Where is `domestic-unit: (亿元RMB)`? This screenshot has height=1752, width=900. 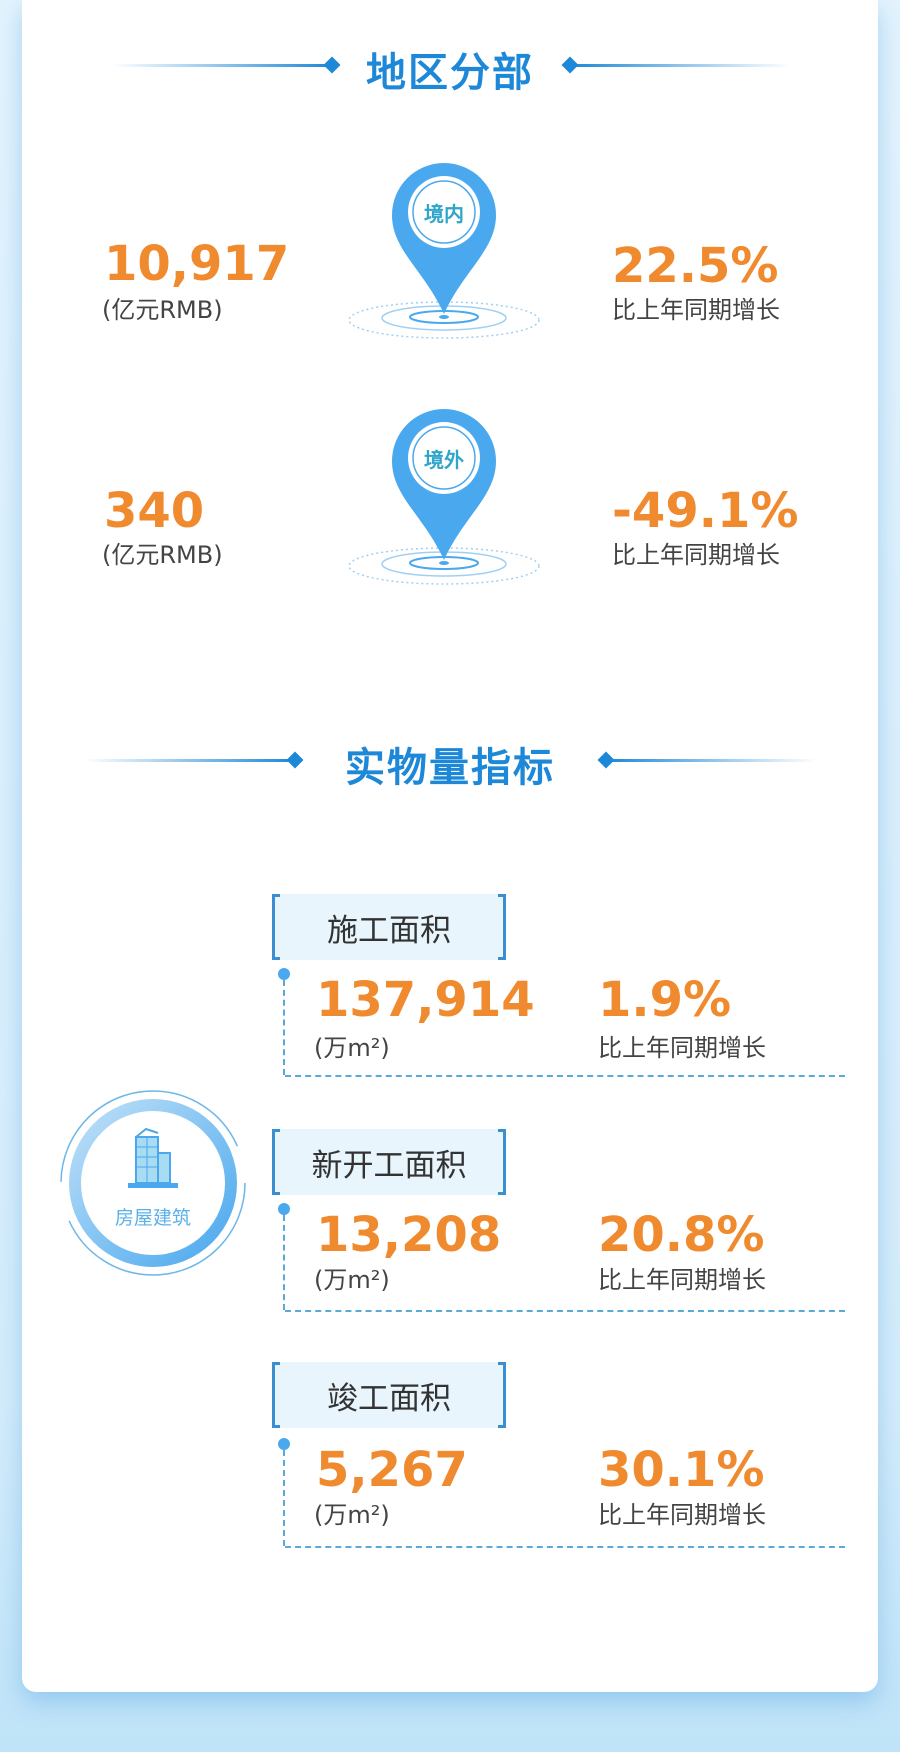
domestic-unit: (亿元RMB) is located at coordinates (162, 310).